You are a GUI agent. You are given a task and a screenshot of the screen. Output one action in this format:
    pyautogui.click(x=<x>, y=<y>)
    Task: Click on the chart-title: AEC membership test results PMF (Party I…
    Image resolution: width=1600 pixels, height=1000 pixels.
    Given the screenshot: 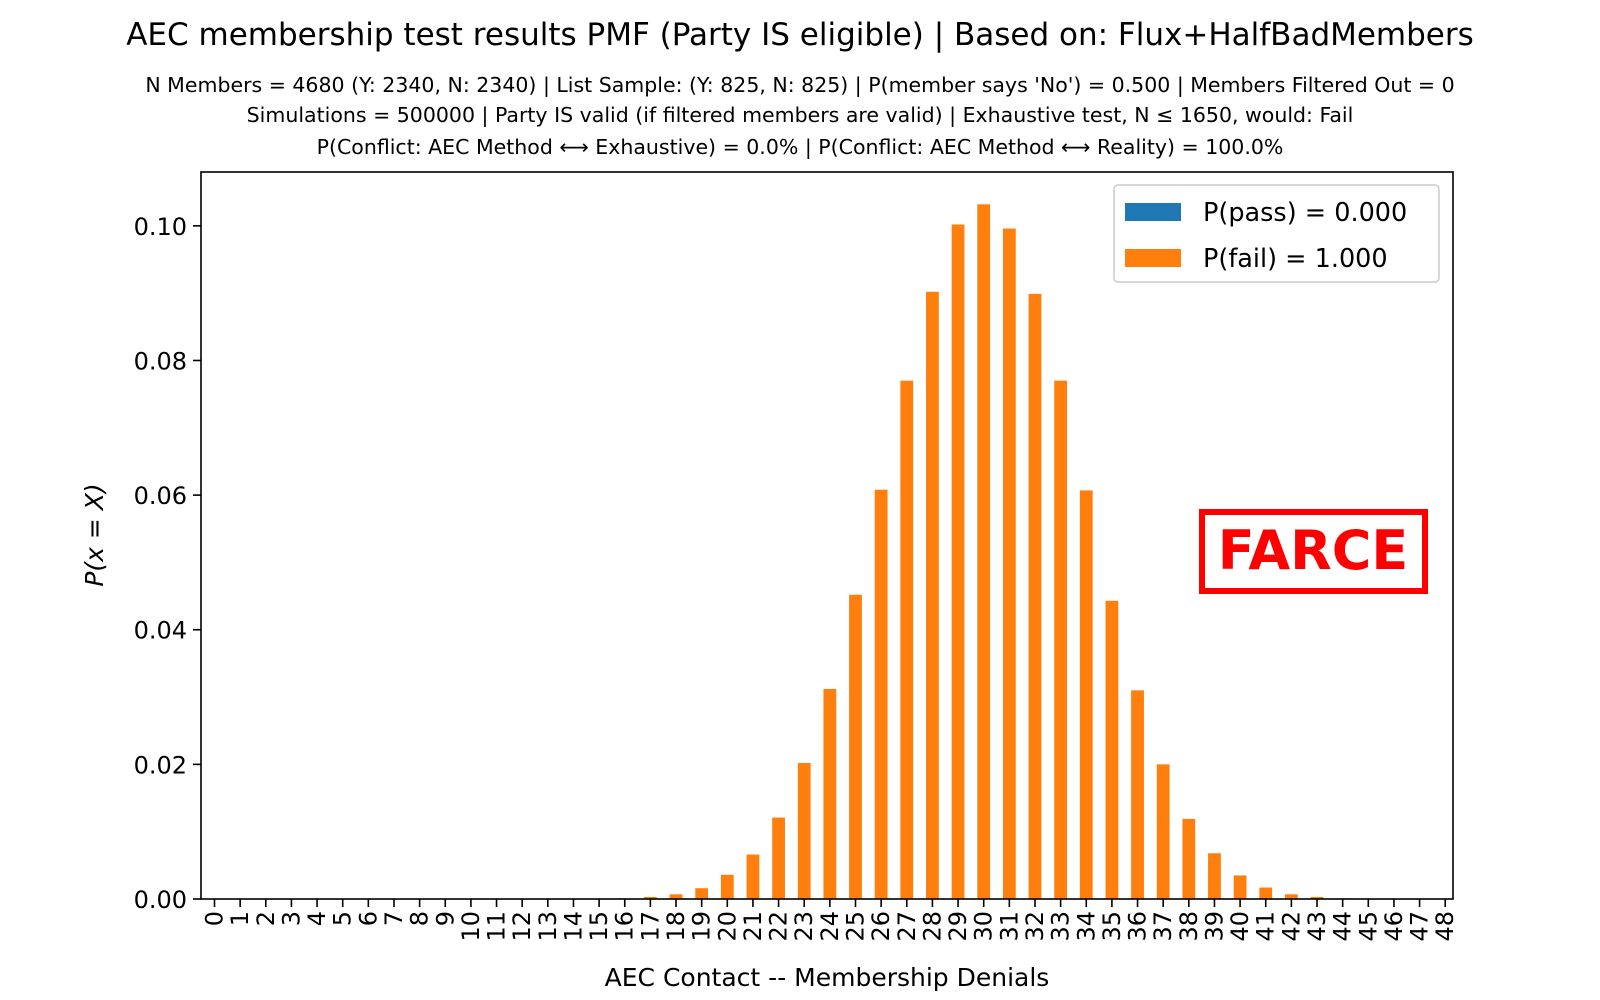 What is the action you would take?
    pyautogui.click(x=800, y=35)
    